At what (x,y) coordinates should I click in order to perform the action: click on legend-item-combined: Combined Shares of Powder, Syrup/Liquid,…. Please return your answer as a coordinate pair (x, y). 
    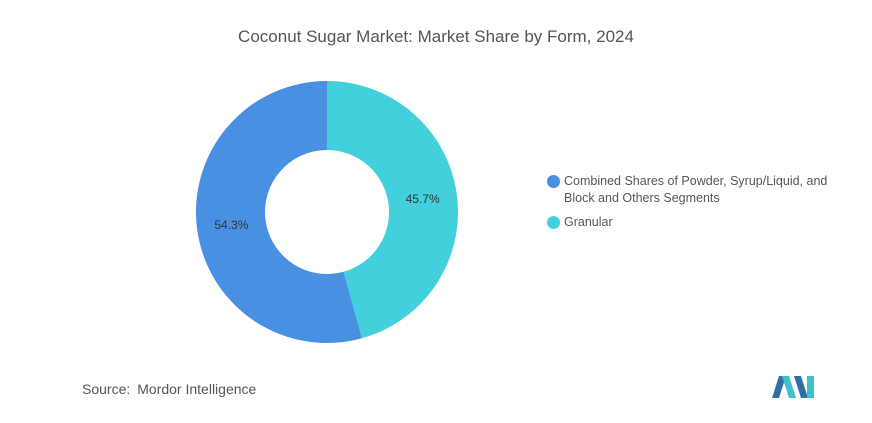
    Looking at the image, I should click on (697, 190).